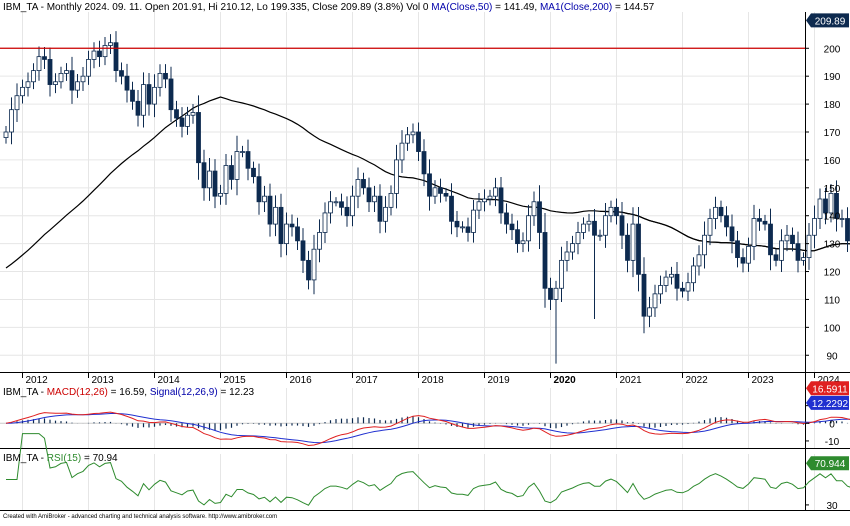  I want to click on year-label: 2014, so click(169, 380).